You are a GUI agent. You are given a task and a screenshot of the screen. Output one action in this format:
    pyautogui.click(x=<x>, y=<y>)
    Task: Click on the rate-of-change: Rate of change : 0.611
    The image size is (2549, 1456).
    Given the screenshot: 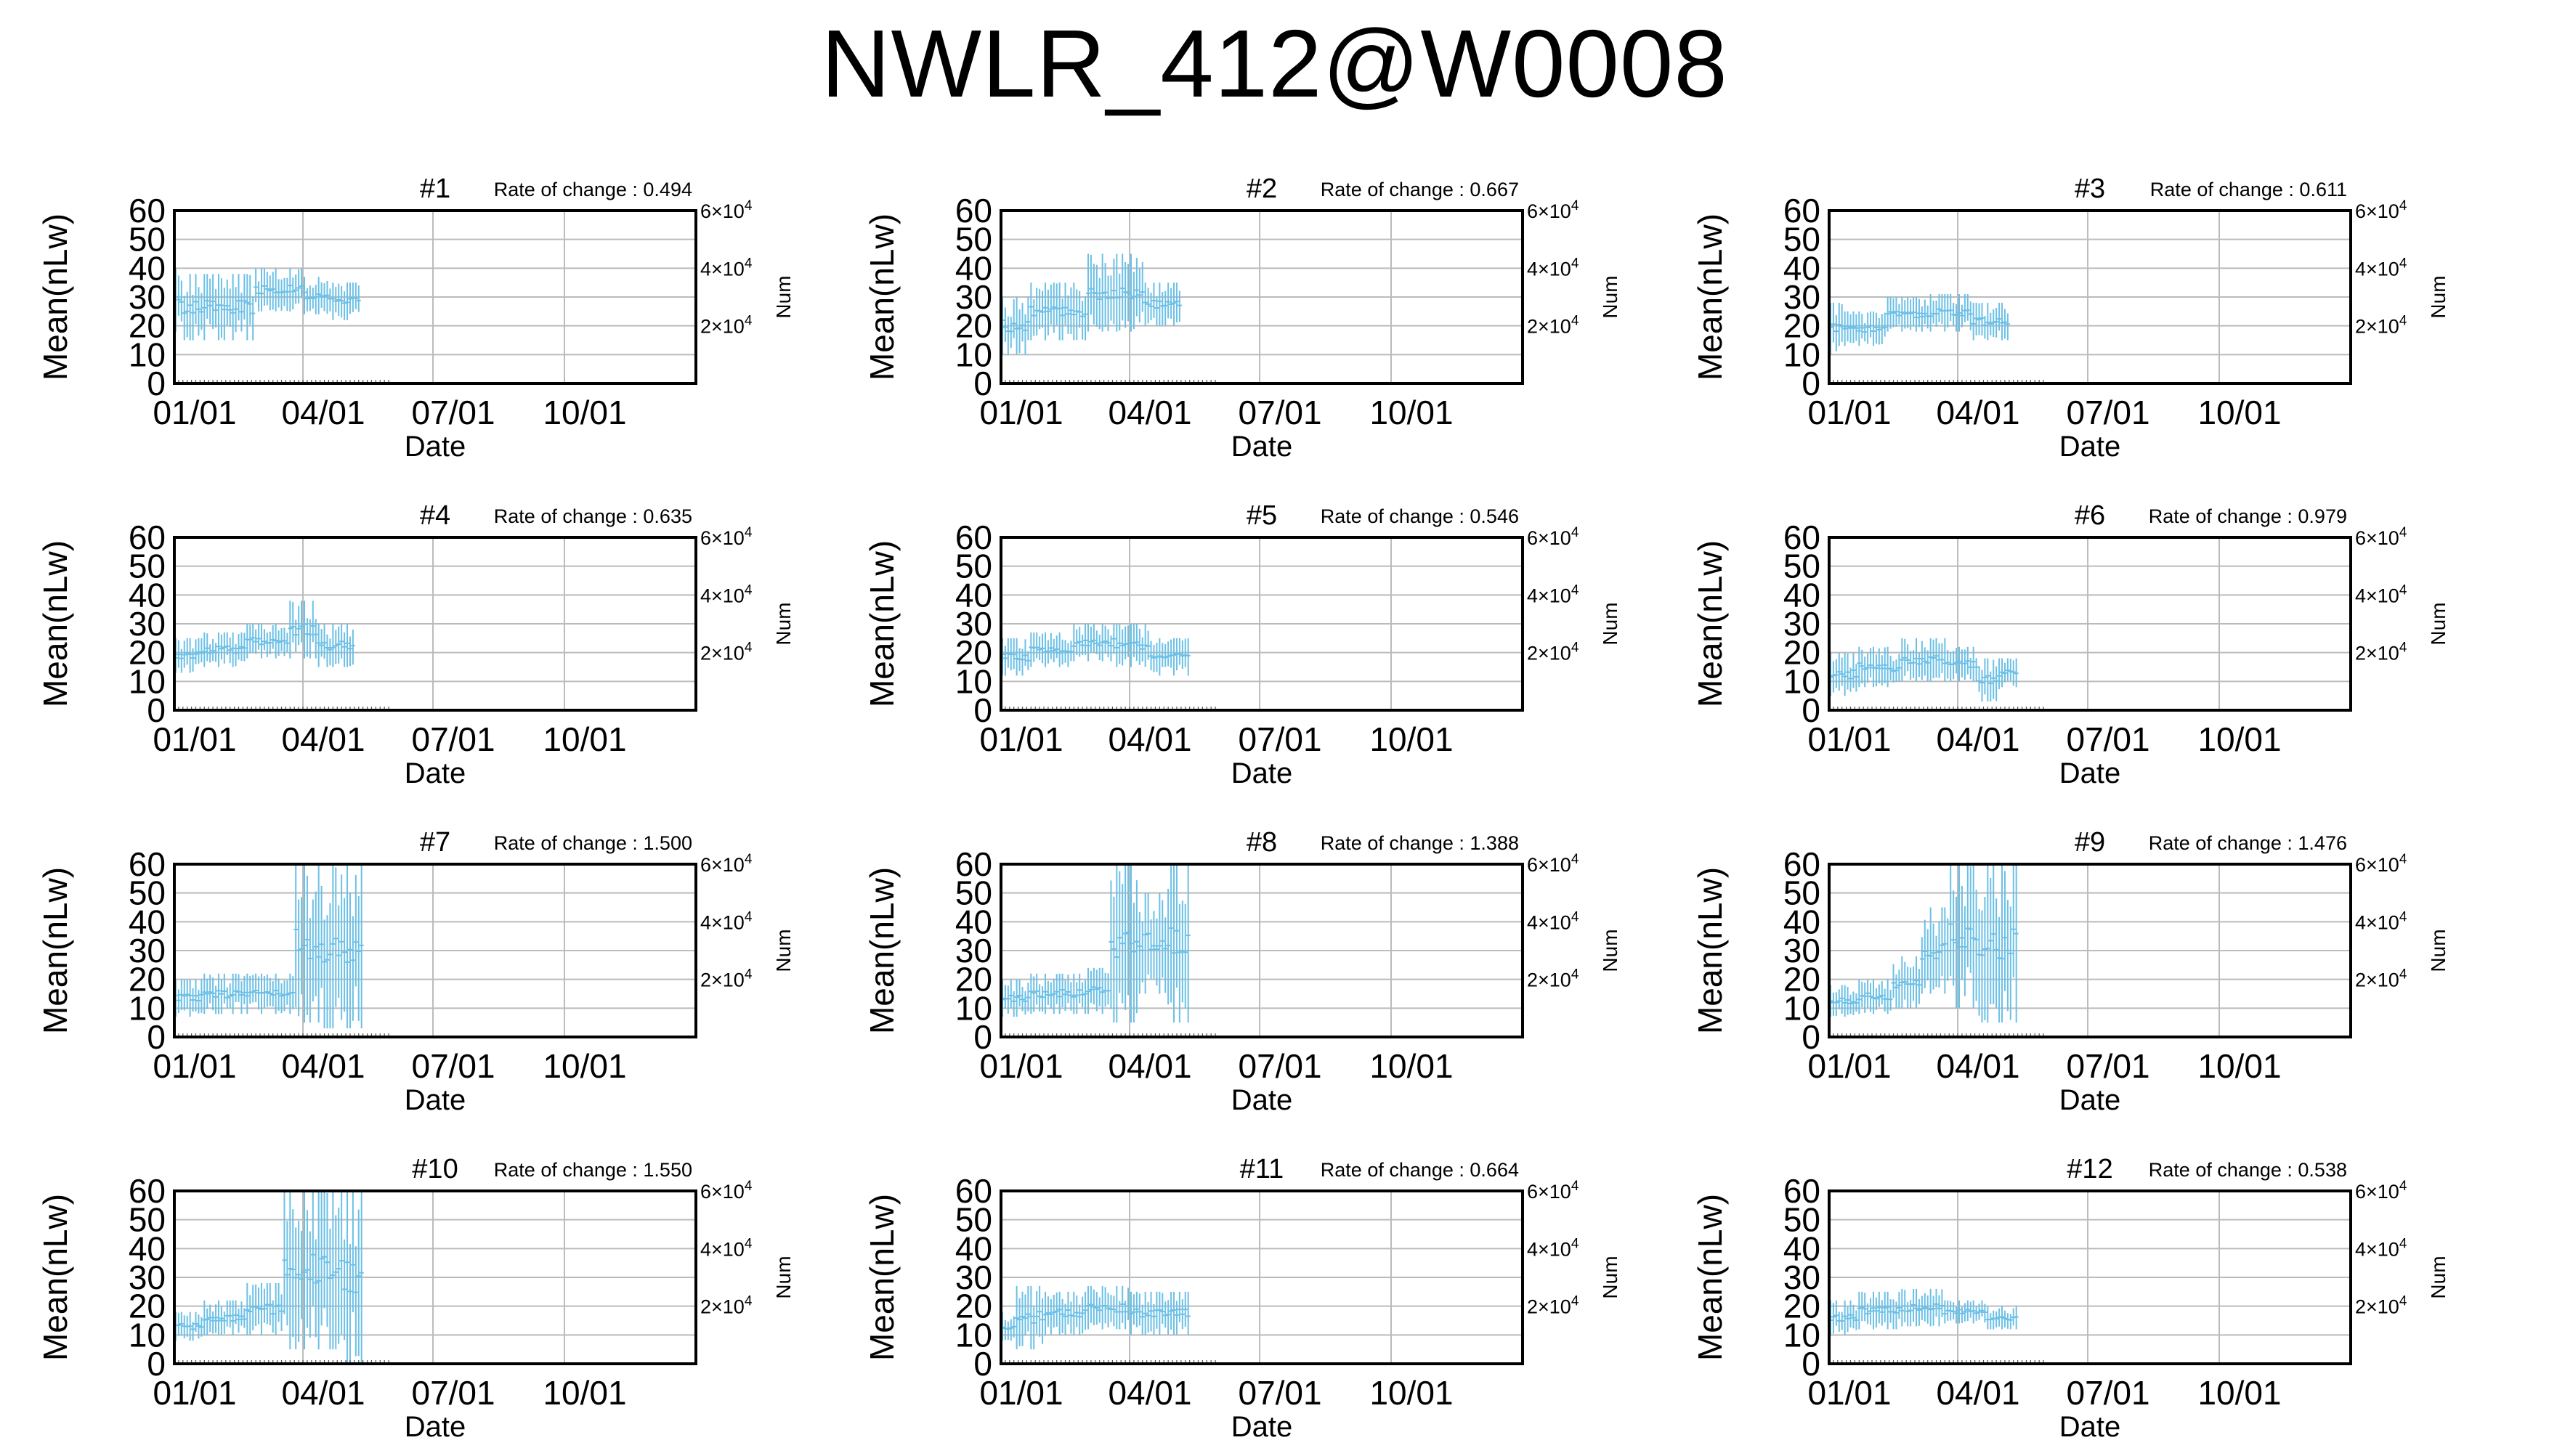 What is the action you would take?
    pyautogui.click(x=2249, y=189)
    